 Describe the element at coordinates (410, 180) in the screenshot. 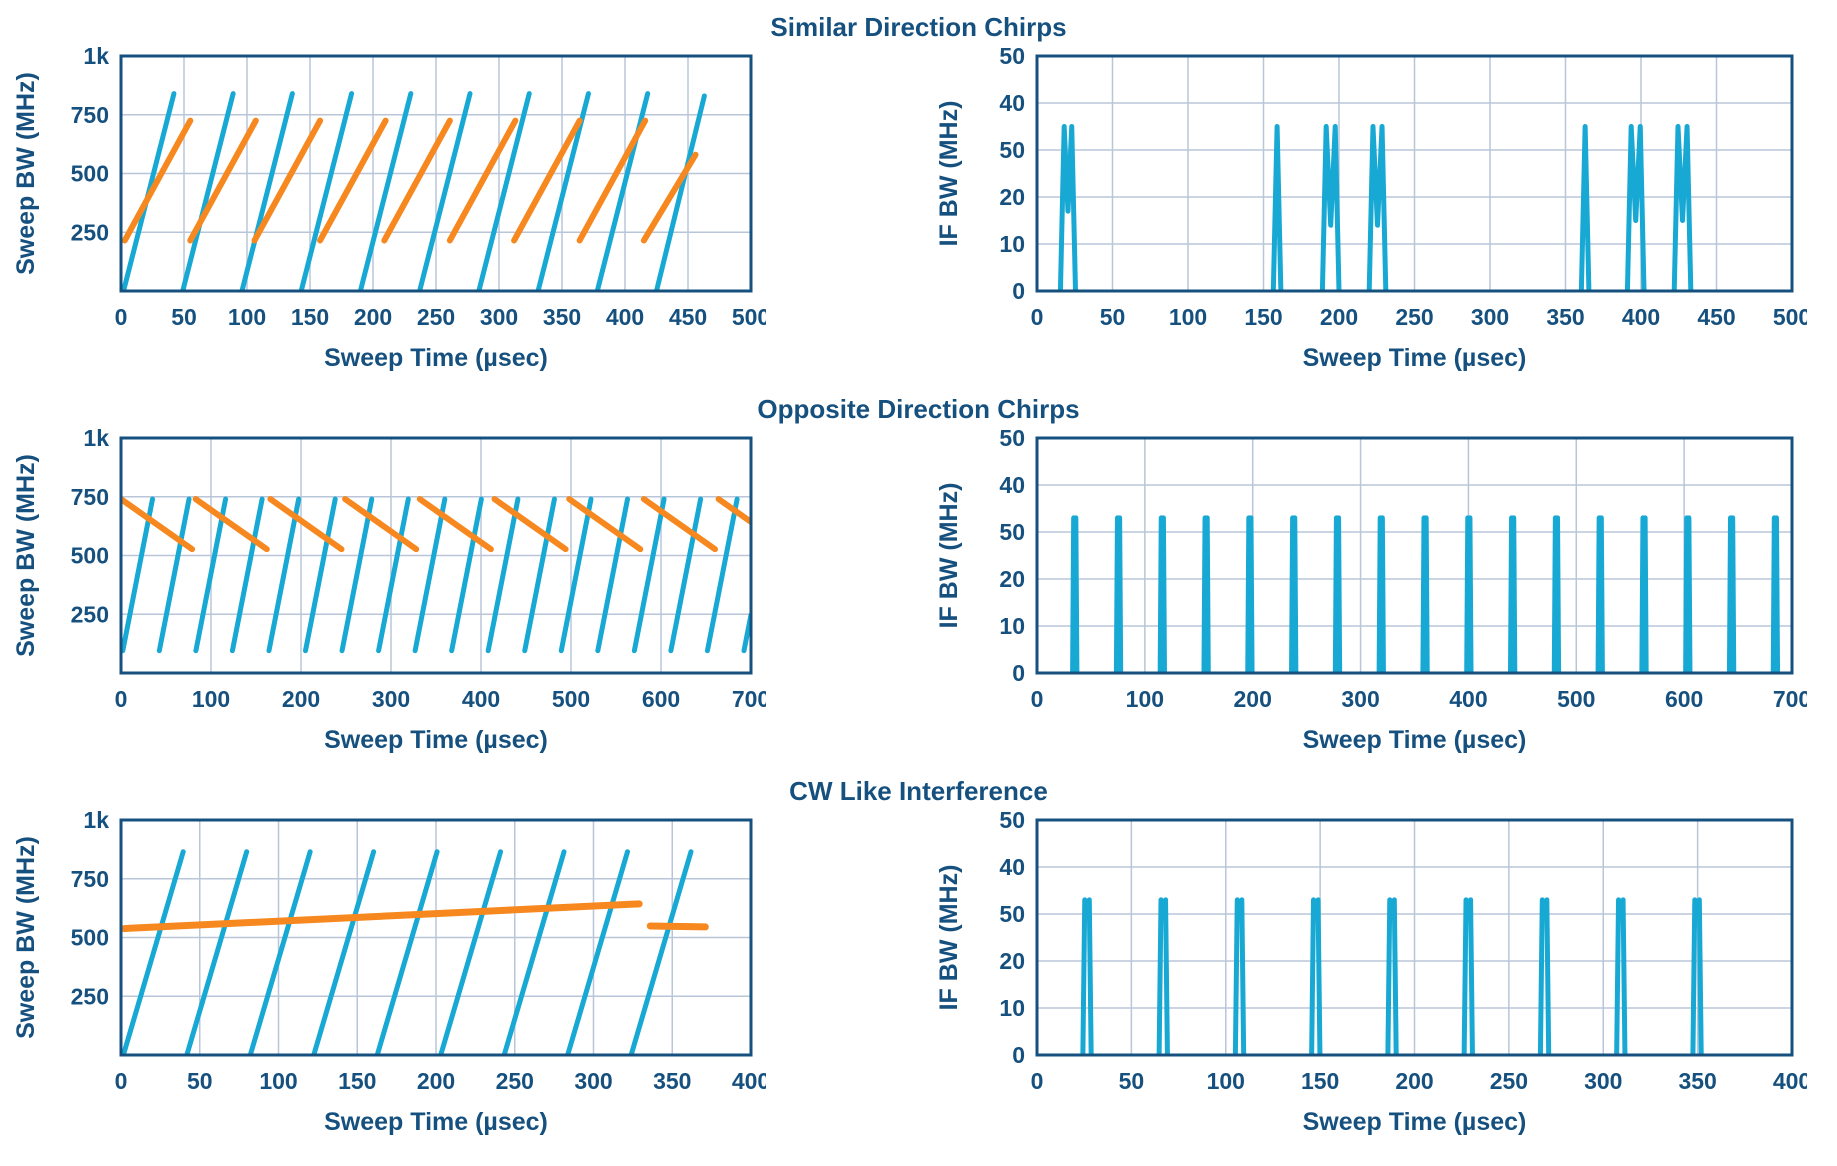

I see `series-interferer-chirps` at that location.